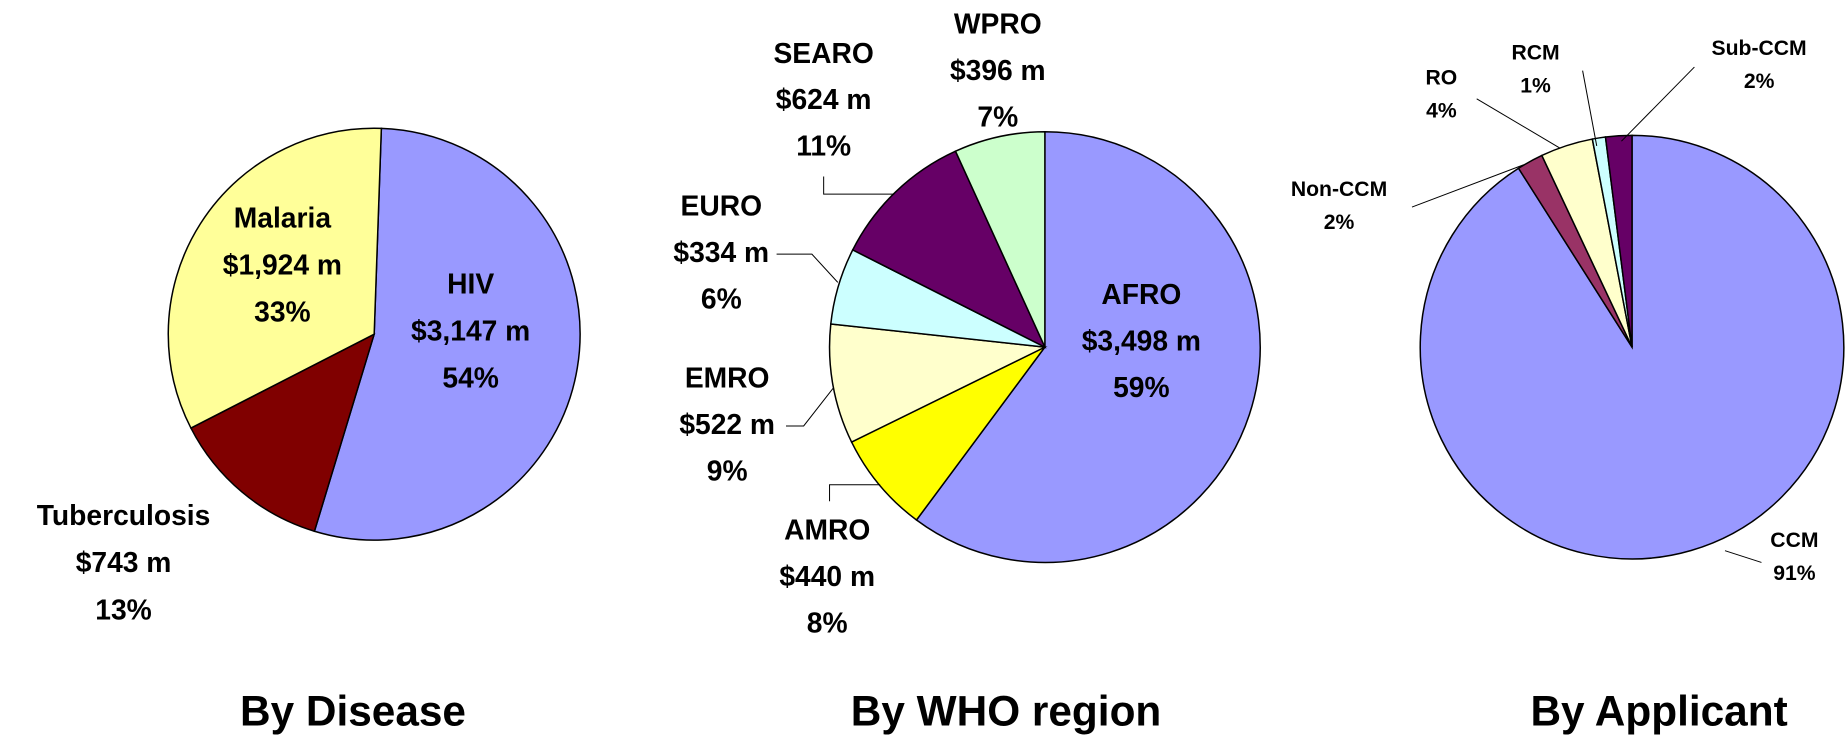 Image resolution: width=1845 pixels, height=743 pixels. What do you see at coordinates (721, 299) in the screenshot?
I see `percent-label: 6%` at bounding box center [721, 299].